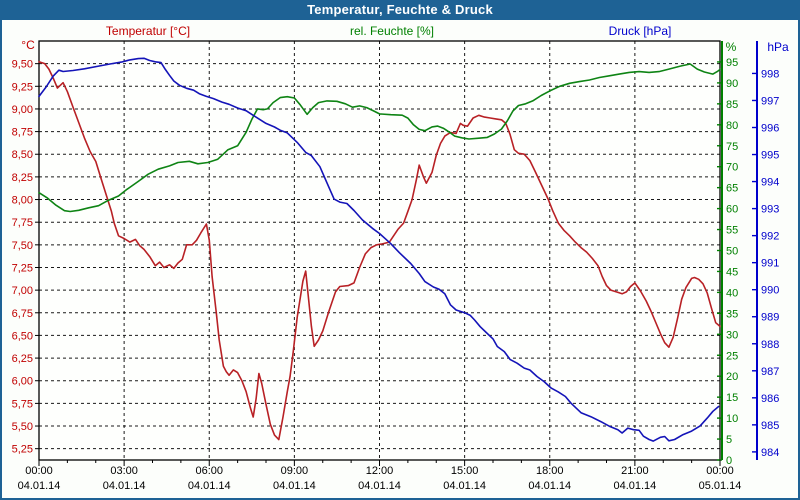 The image size is (800, 500). I want to click on humidity-tick-label: 30, so click(732, 335).